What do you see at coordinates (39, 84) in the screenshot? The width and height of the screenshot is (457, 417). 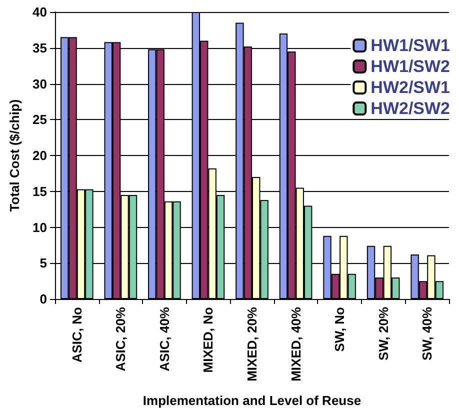 I see `y-tick-label: 30` at bounding box center [39, 84].